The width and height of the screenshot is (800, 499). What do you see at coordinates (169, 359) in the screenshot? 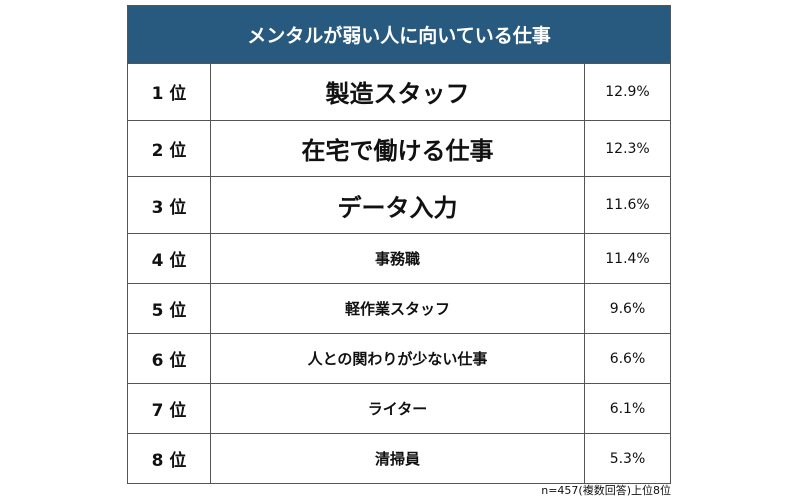
I see `rank-cell: 6 位` at bounding box center [169, 359].